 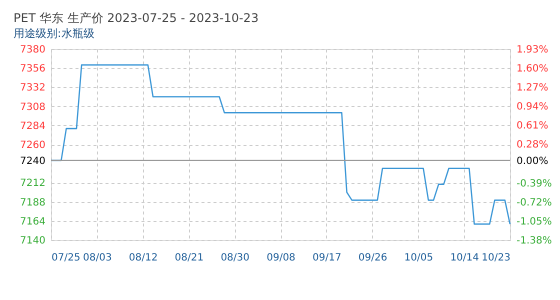 What do you see at coordinates (281, 258) in the screenshot?
I see `x-tick-label: 09/08` at bounding box center [281, 258].